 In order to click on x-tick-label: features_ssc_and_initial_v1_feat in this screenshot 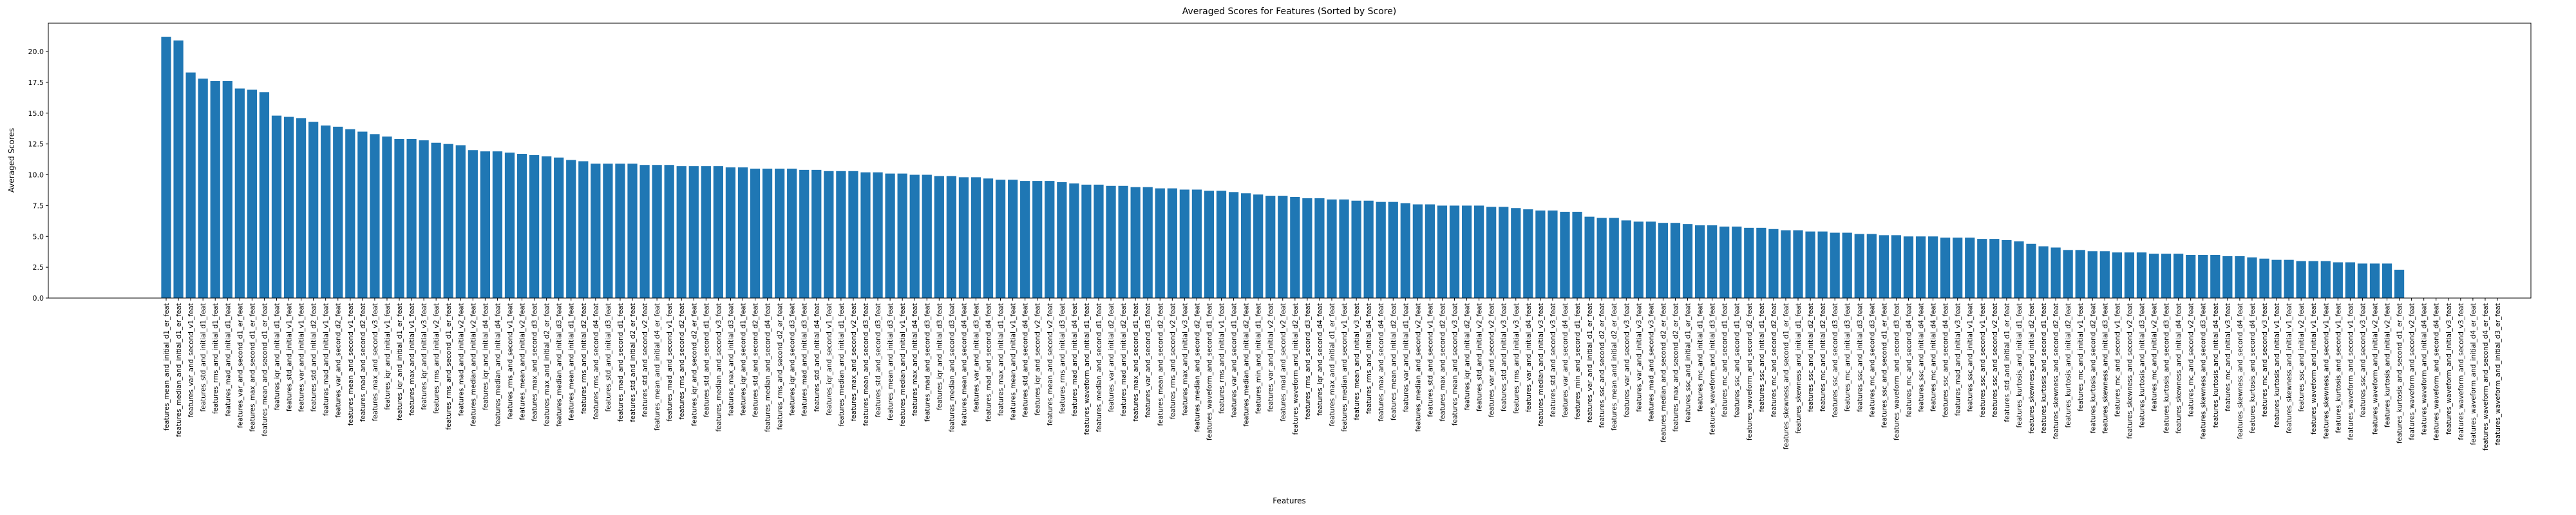, I will do `click(1971, 357)`.